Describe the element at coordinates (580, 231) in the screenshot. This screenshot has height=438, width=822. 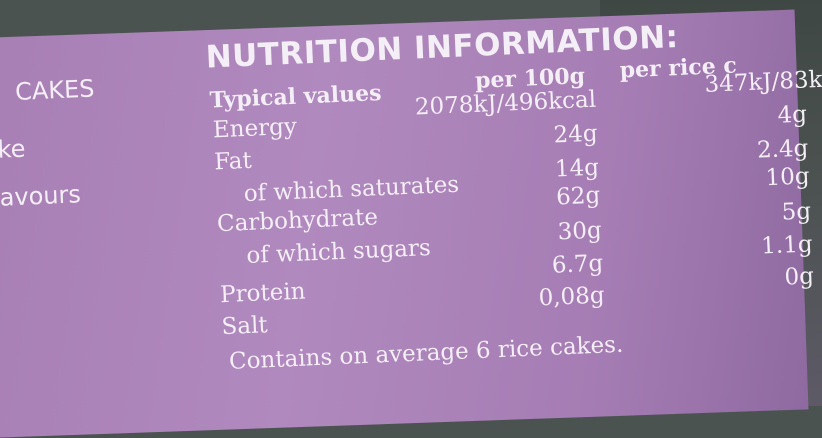
I see `value-per-100g: 30g` at that location.